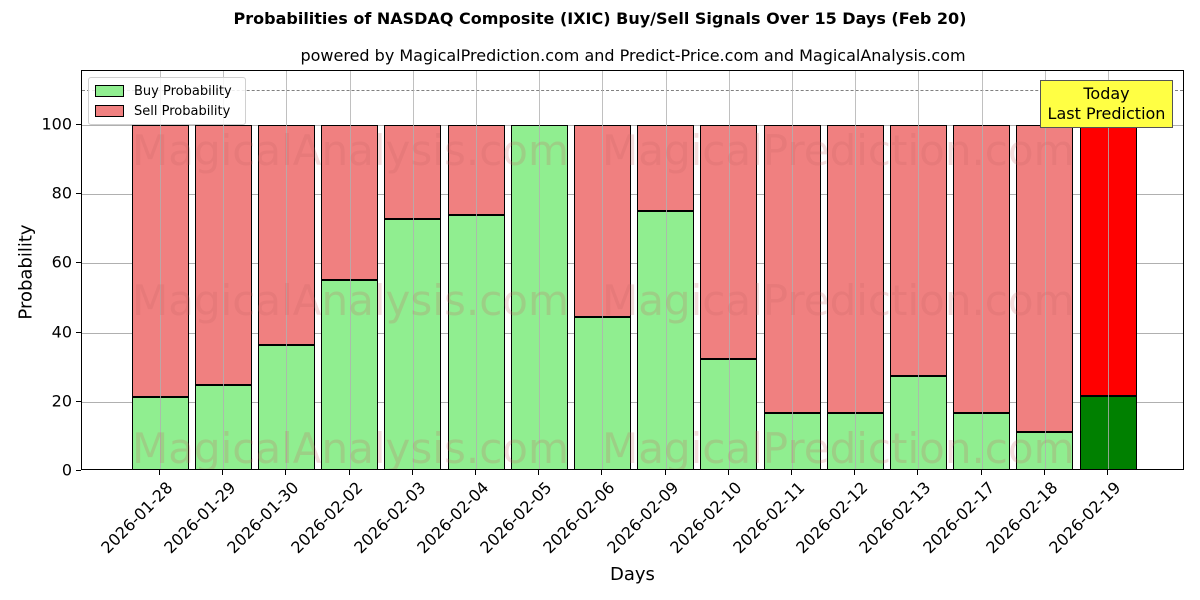 Image resolution: width=1200 pixels, height=600 pixels. I want to click on legend-swatch-sell, so click(109, 111).